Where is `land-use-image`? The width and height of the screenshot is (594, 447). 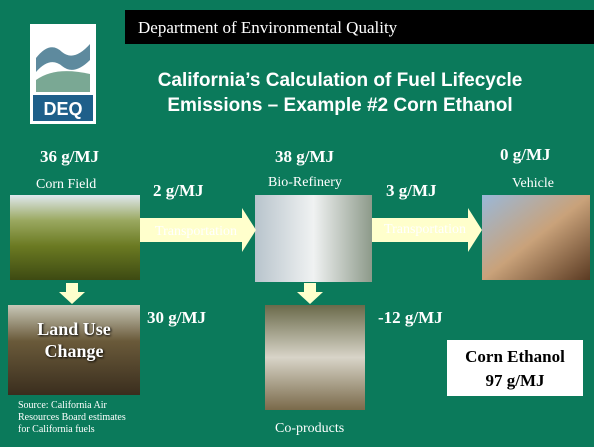
land-use-image is located at coordinates (74, 350).